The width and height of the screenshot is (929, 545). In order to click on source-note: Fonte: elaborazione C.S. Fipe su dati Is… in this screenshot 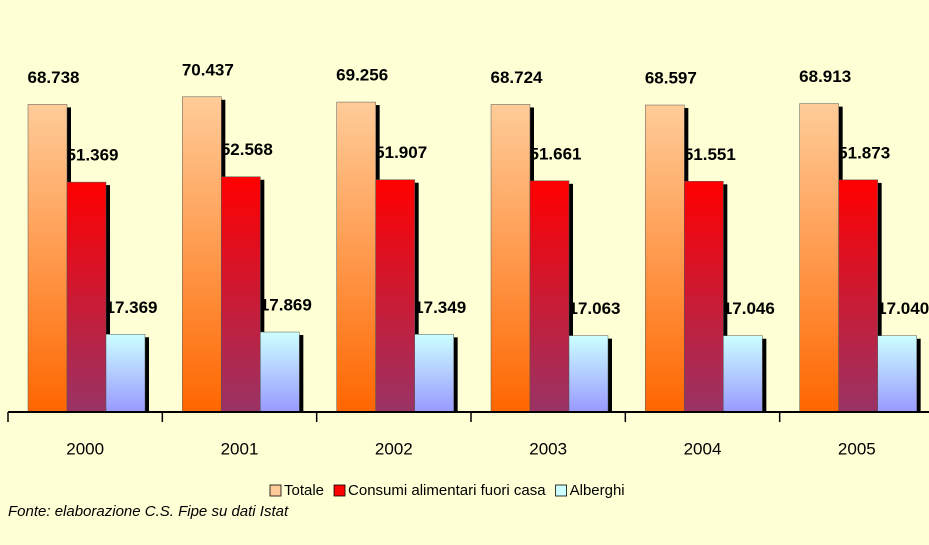, I will do `click(148, 511)`.